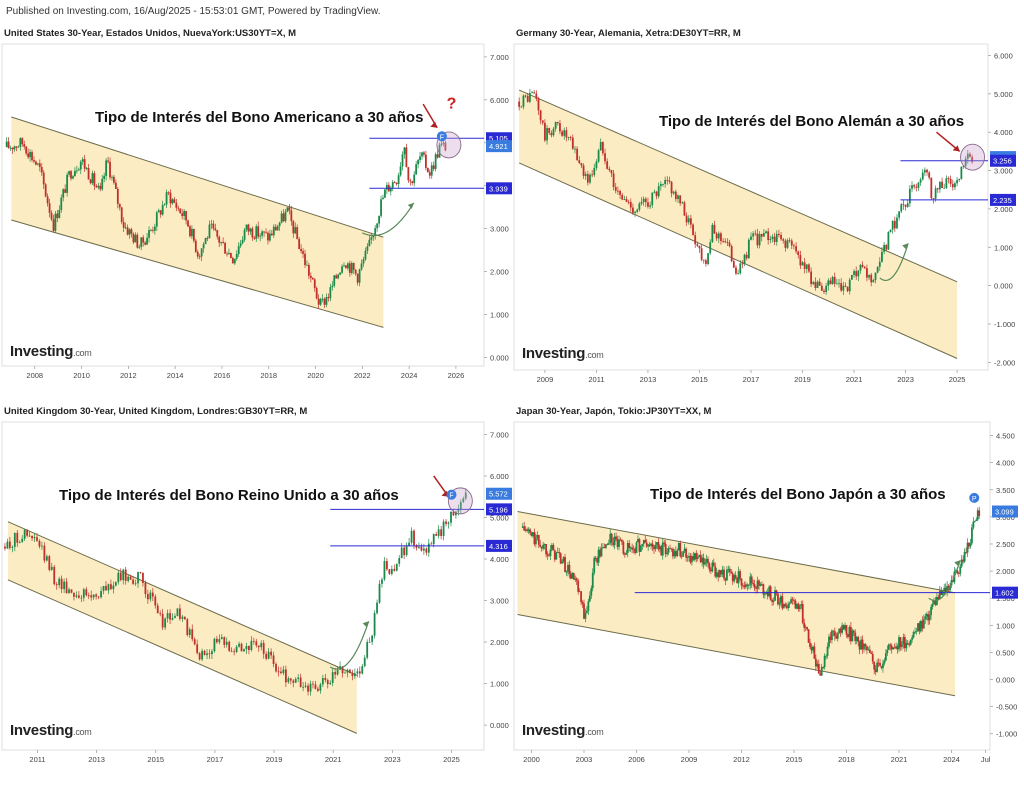  Describe the element at coordinates (499, 57) in the screenshot. I see `y-tick-label: 7.000` at that location.